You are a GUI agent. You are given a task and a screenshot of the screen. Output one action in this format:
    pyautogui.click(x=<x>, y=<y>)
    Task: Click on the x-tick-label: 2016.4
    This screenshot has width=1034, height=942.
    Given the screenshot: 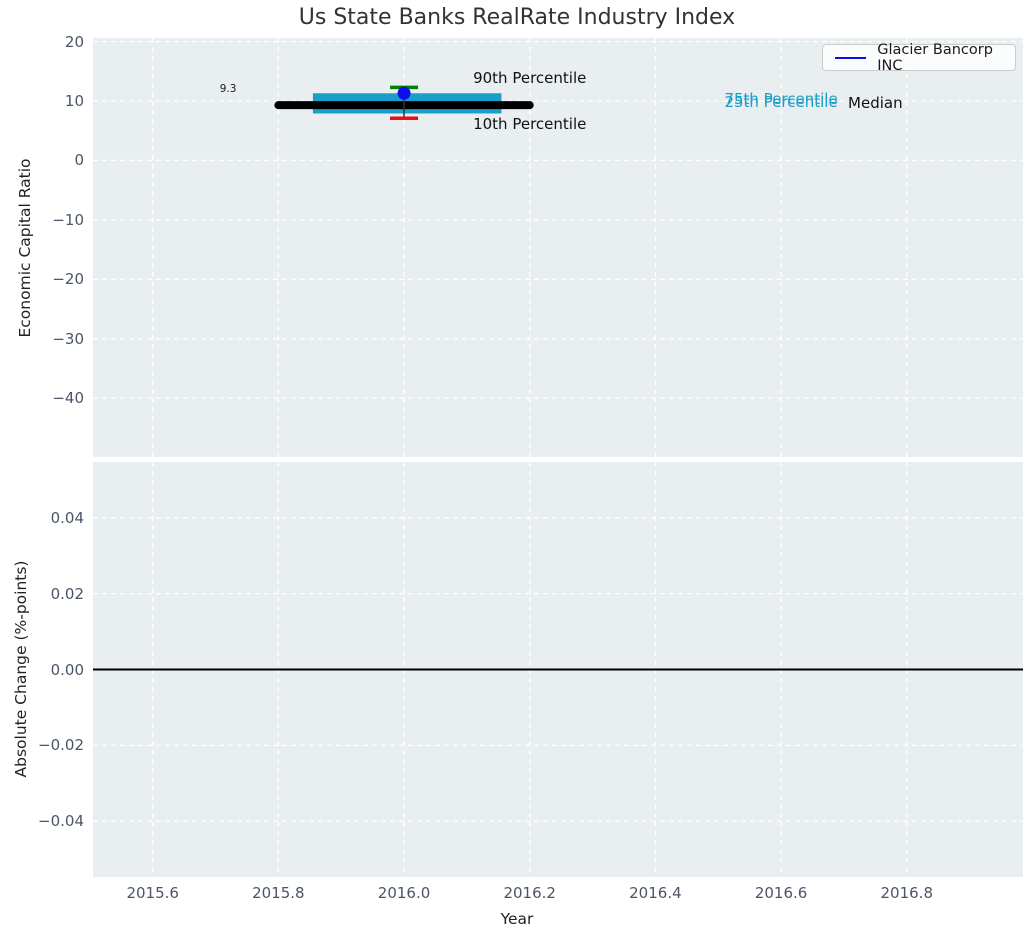 What is the action you would take?
    pyautogui.click(x=655, y=893)
    